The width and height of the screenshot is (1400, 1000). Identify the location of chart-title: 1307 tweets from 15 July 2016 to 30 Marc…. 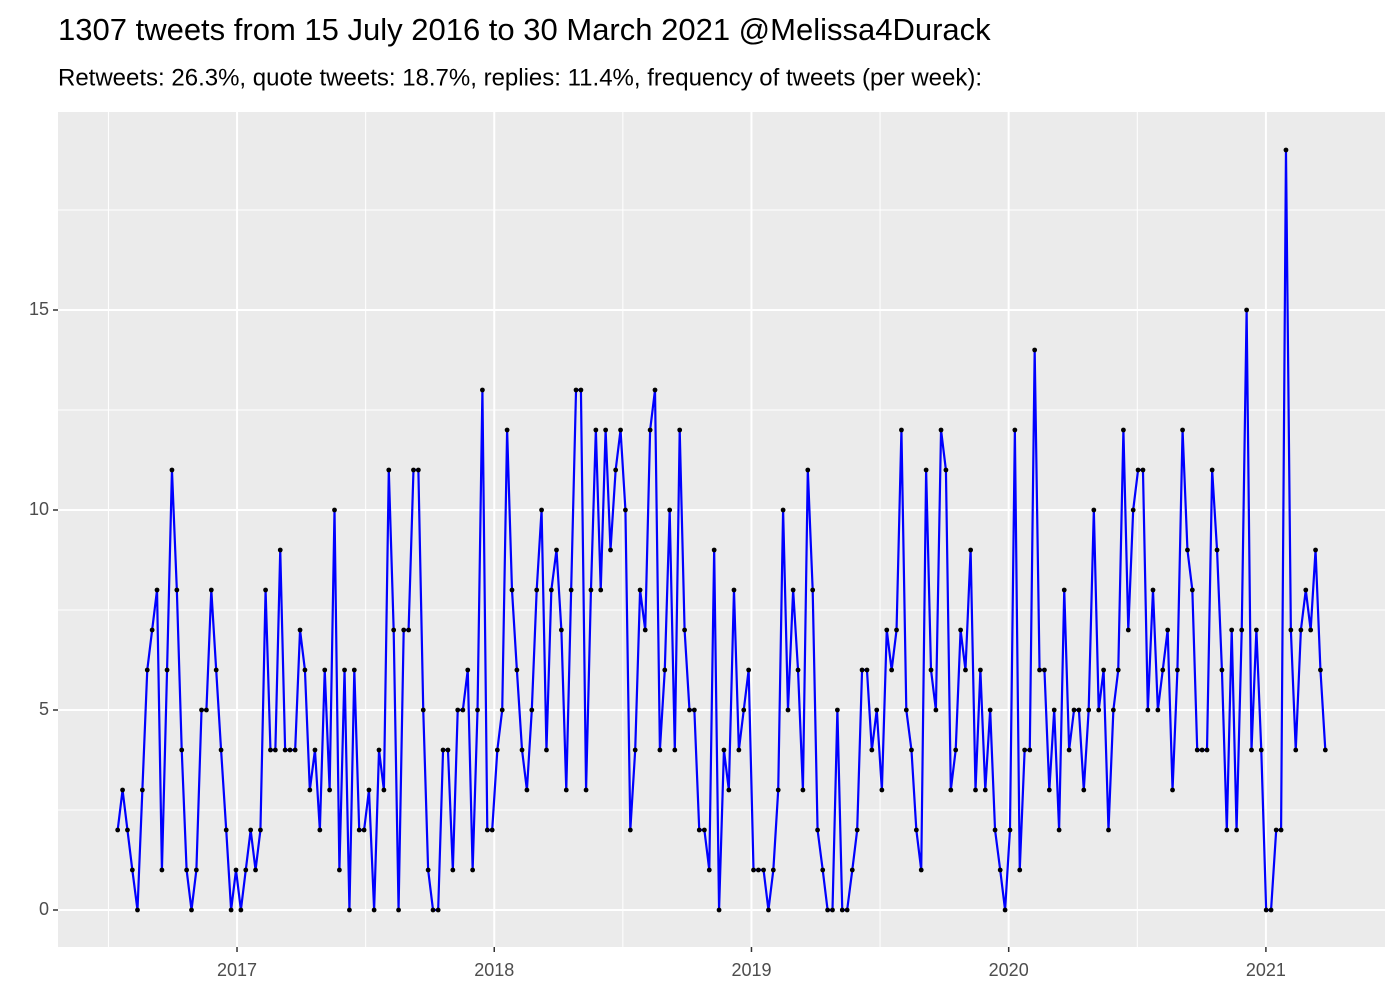
(524, 29).